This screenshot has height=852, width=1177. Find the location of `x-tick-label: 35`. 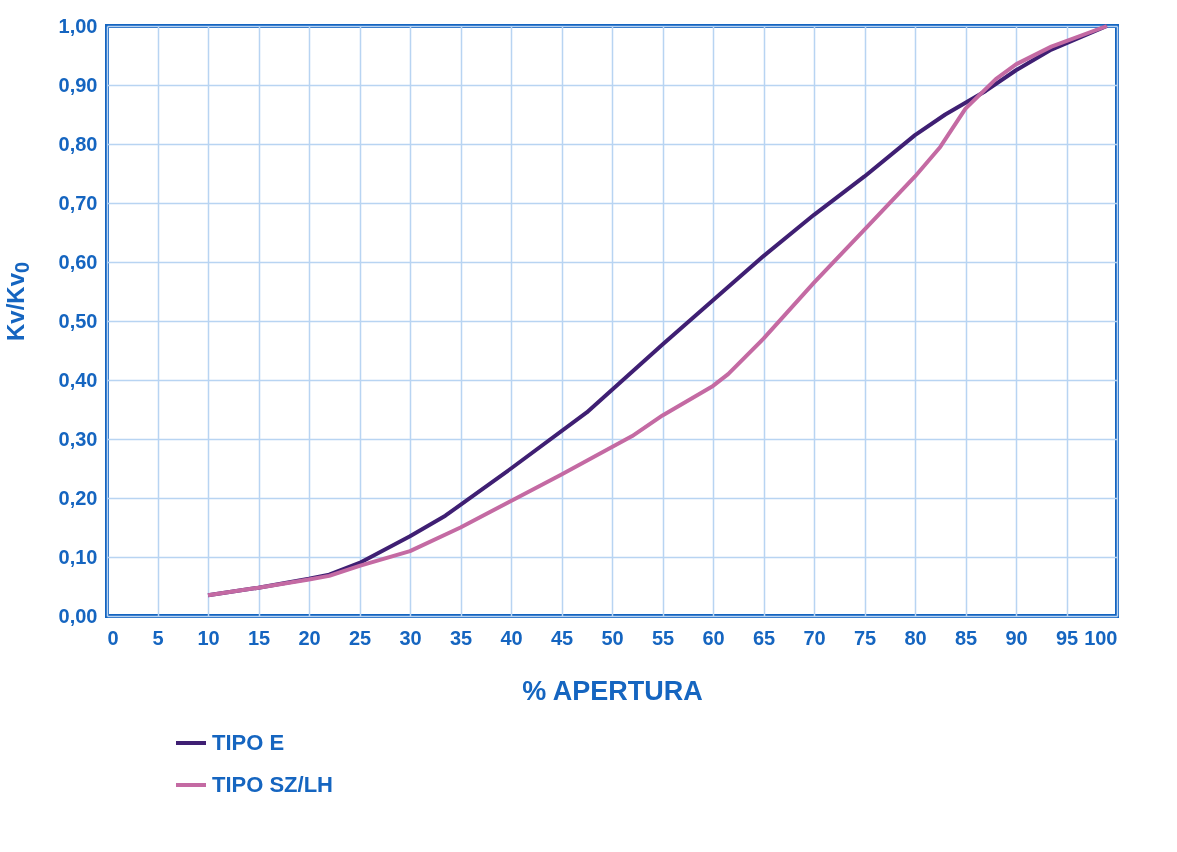

x-tick-label: 35 is located at coordinates (461, 637).